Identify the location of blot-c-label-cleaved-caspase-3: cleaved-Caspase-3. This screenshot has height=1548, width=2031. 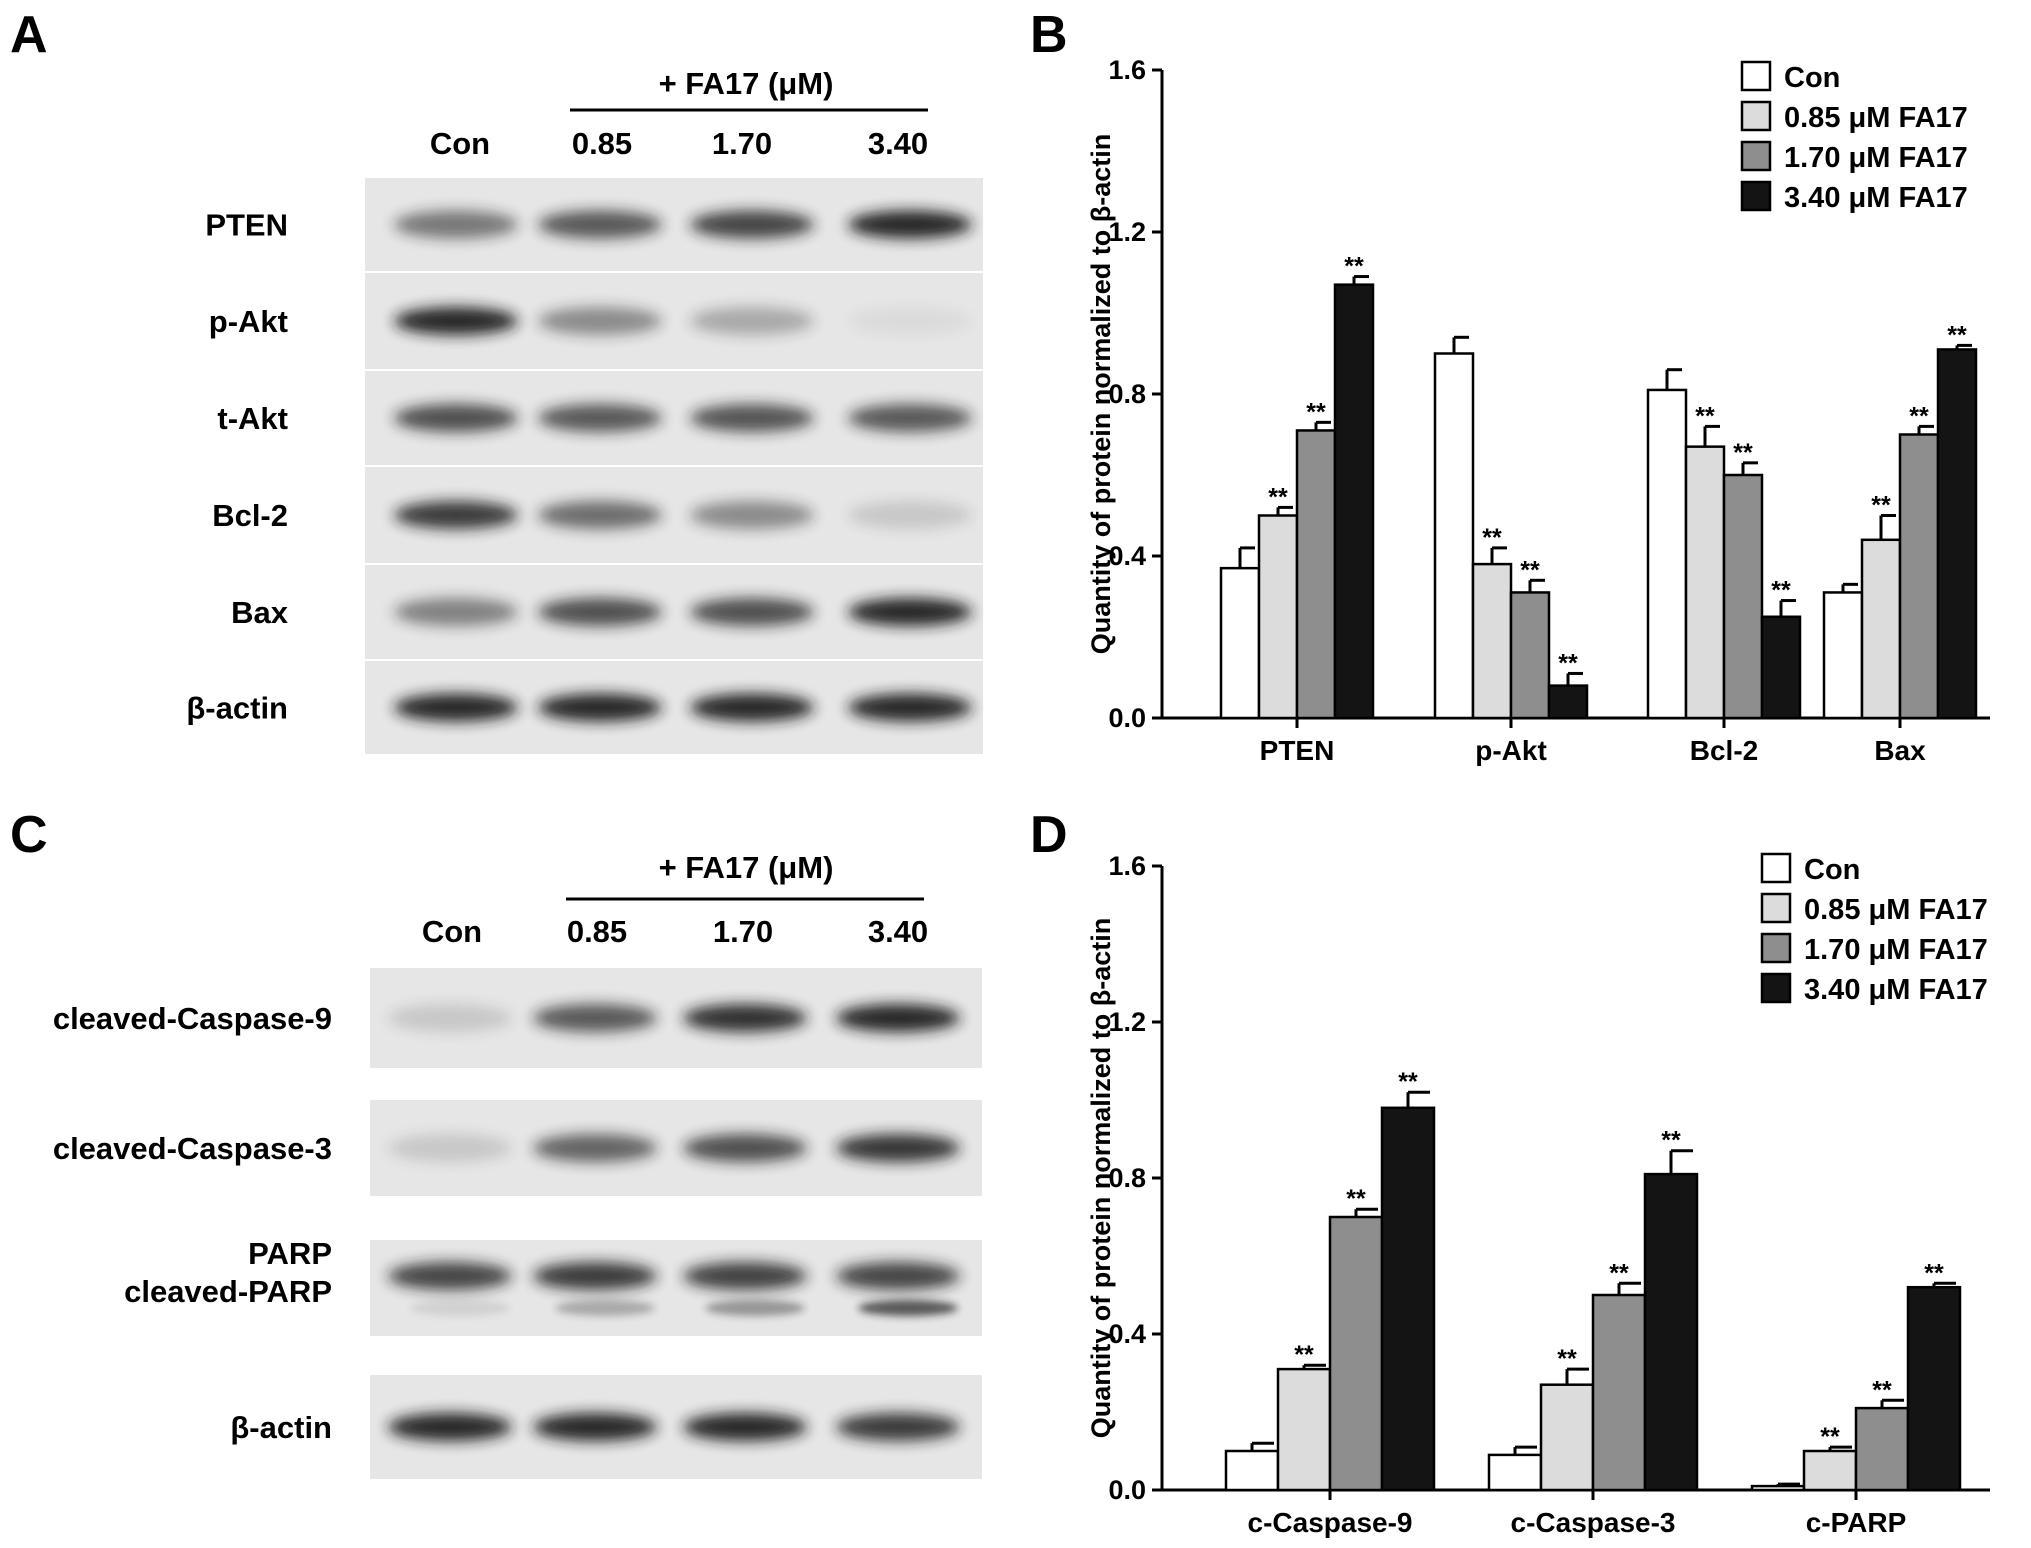
(192, 1148).